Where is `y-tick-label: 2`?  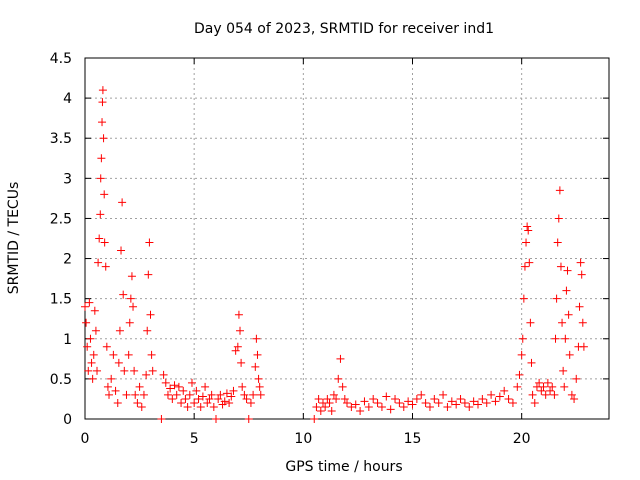
y-tick-label: 2 is located at coordinates (67, 260).